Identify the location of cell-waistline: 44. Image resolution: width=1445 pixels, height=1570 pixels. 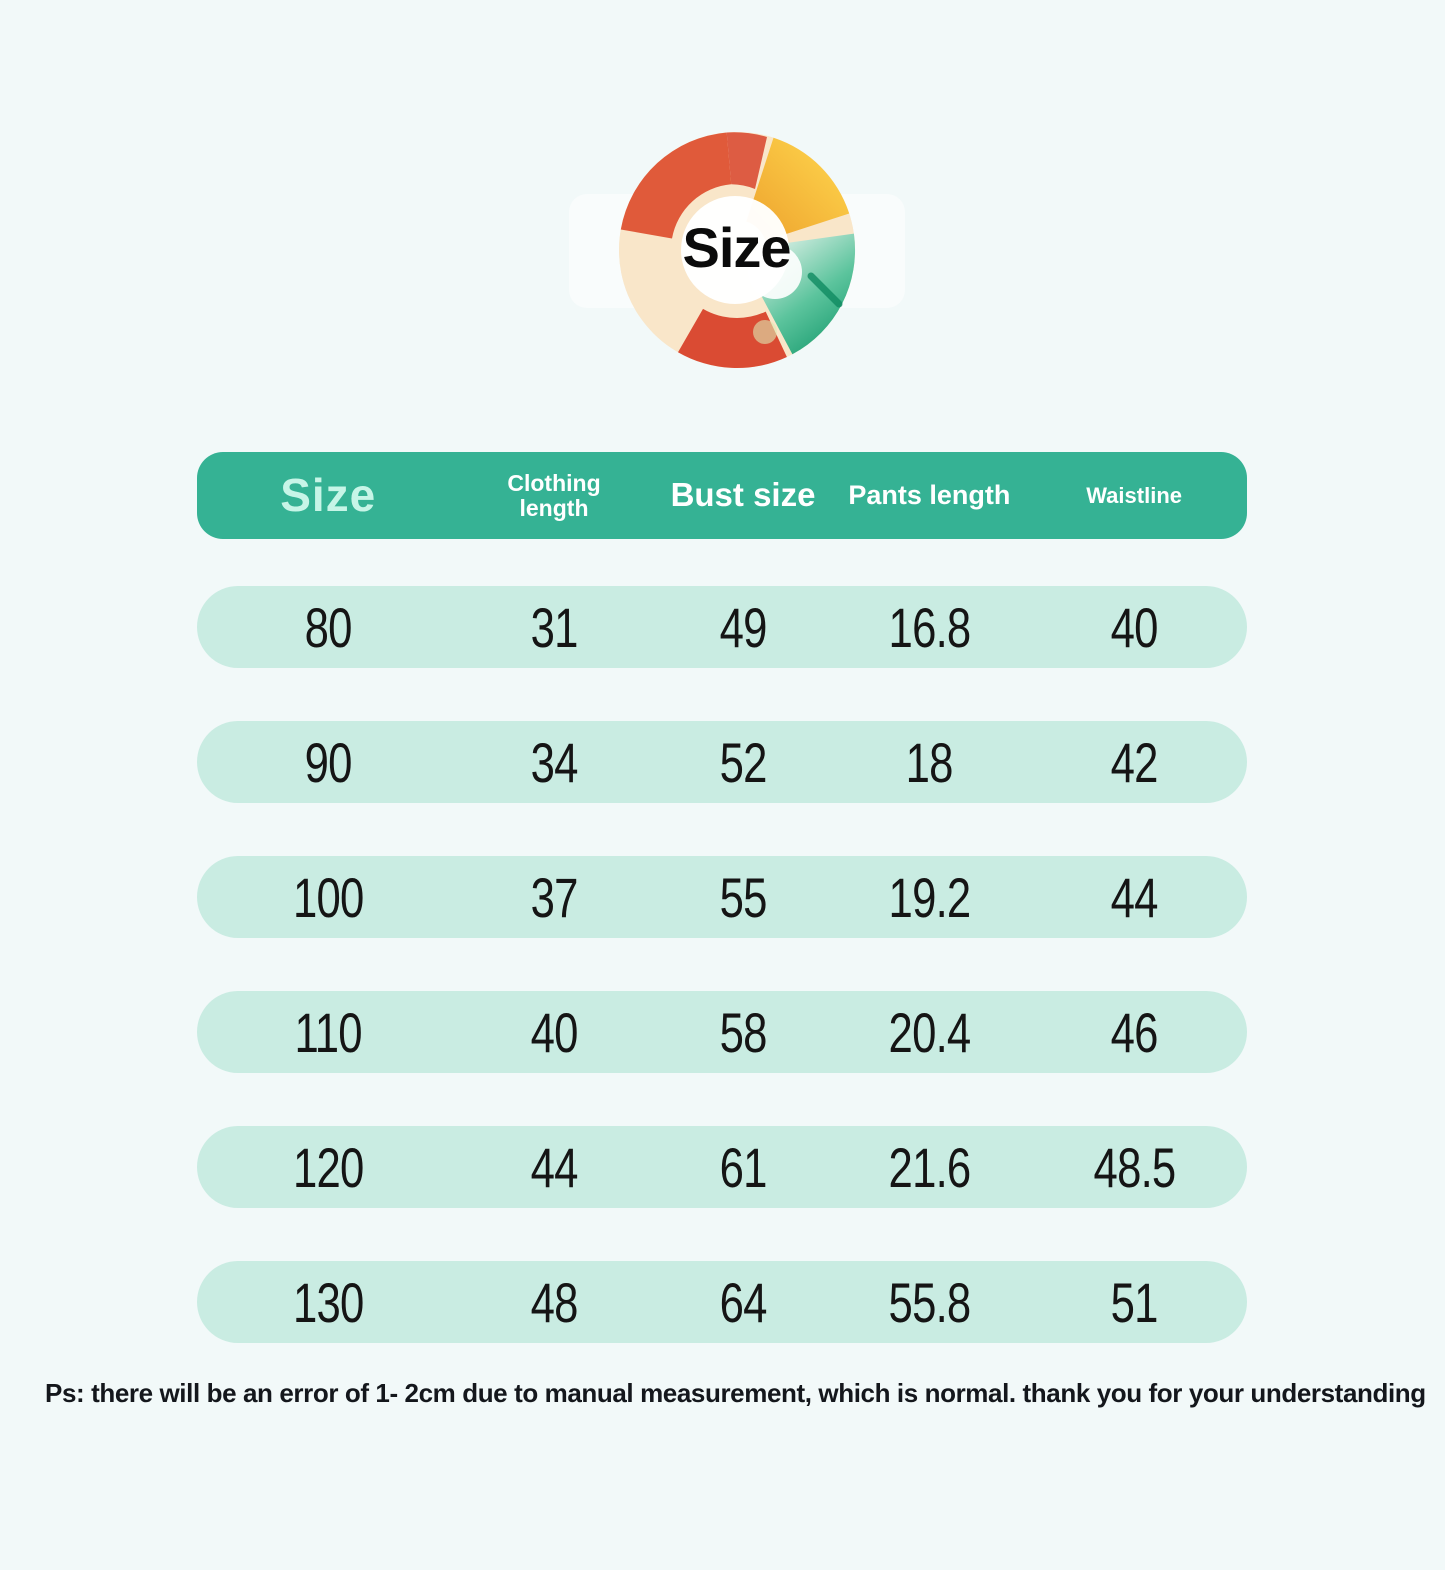
(1134, 897).